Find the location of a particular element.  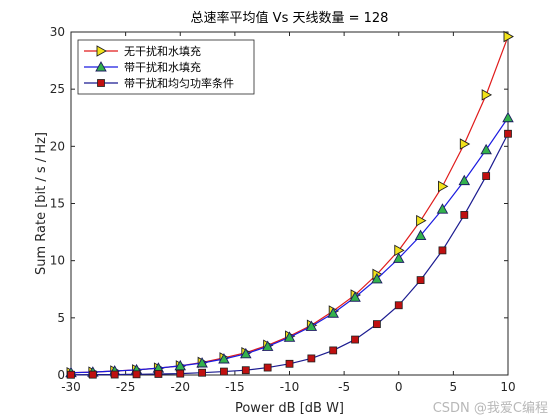

x-tick-label: -5 is located at coordinates (344, 387).